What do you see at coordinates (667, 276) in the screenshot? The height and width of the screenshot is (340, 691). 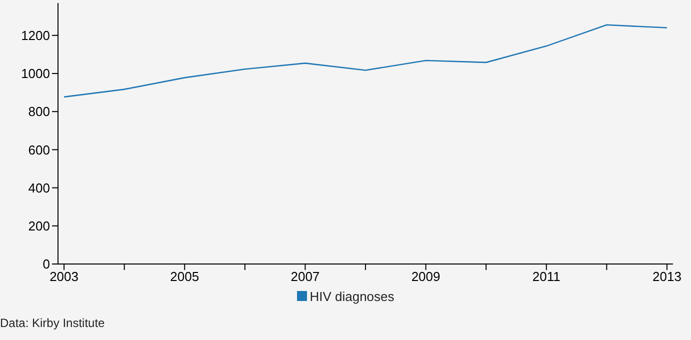 I see `x-tick-label: 2013` at bounding box center [667, 276].